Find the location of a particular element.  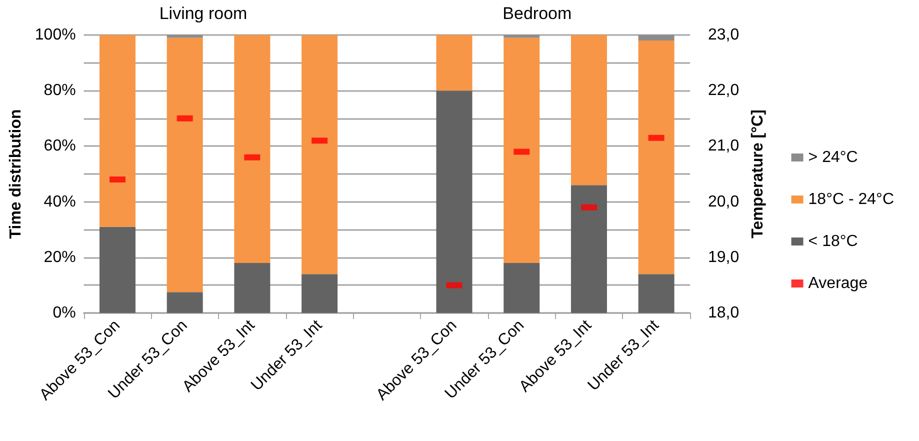

y2-tick-label: 18,0 is located at coordinates (724, 313).